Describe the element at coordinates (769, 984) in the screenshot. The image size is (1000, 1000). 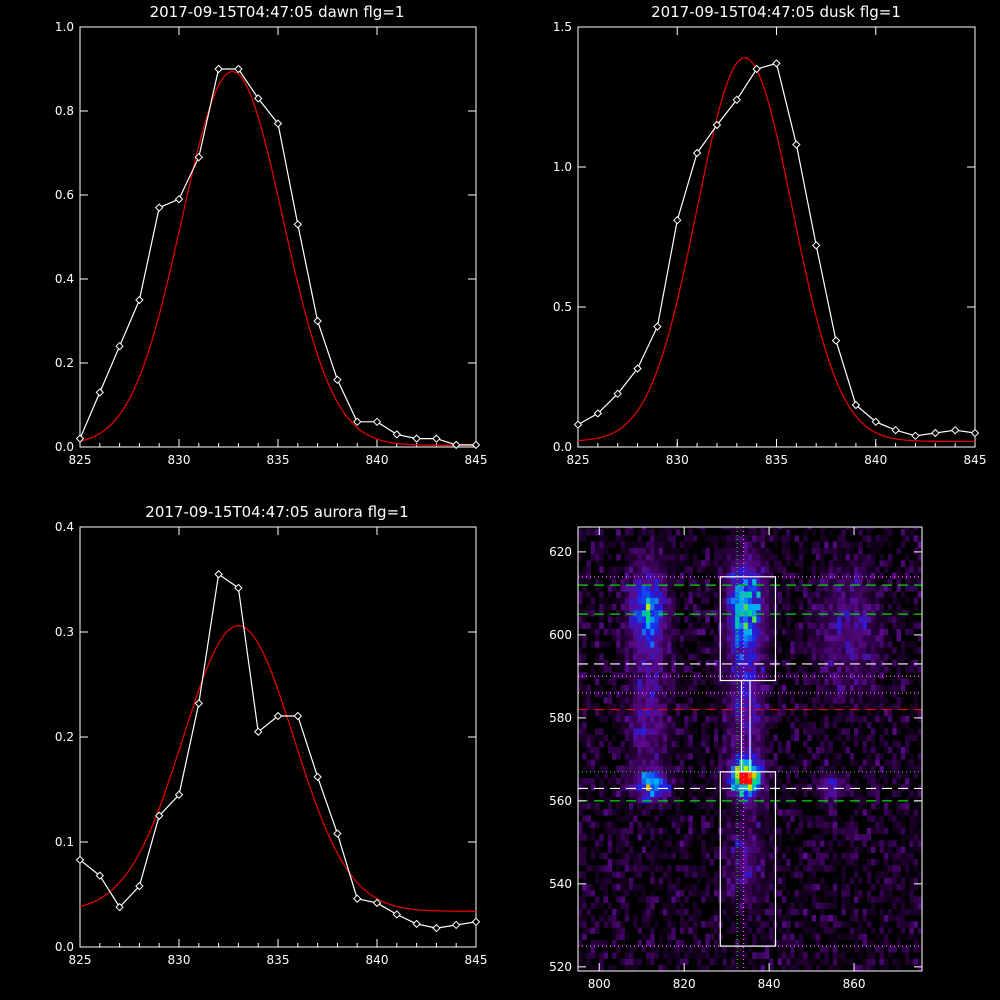
I see `heatmap-xtick-label: 840` at that location.